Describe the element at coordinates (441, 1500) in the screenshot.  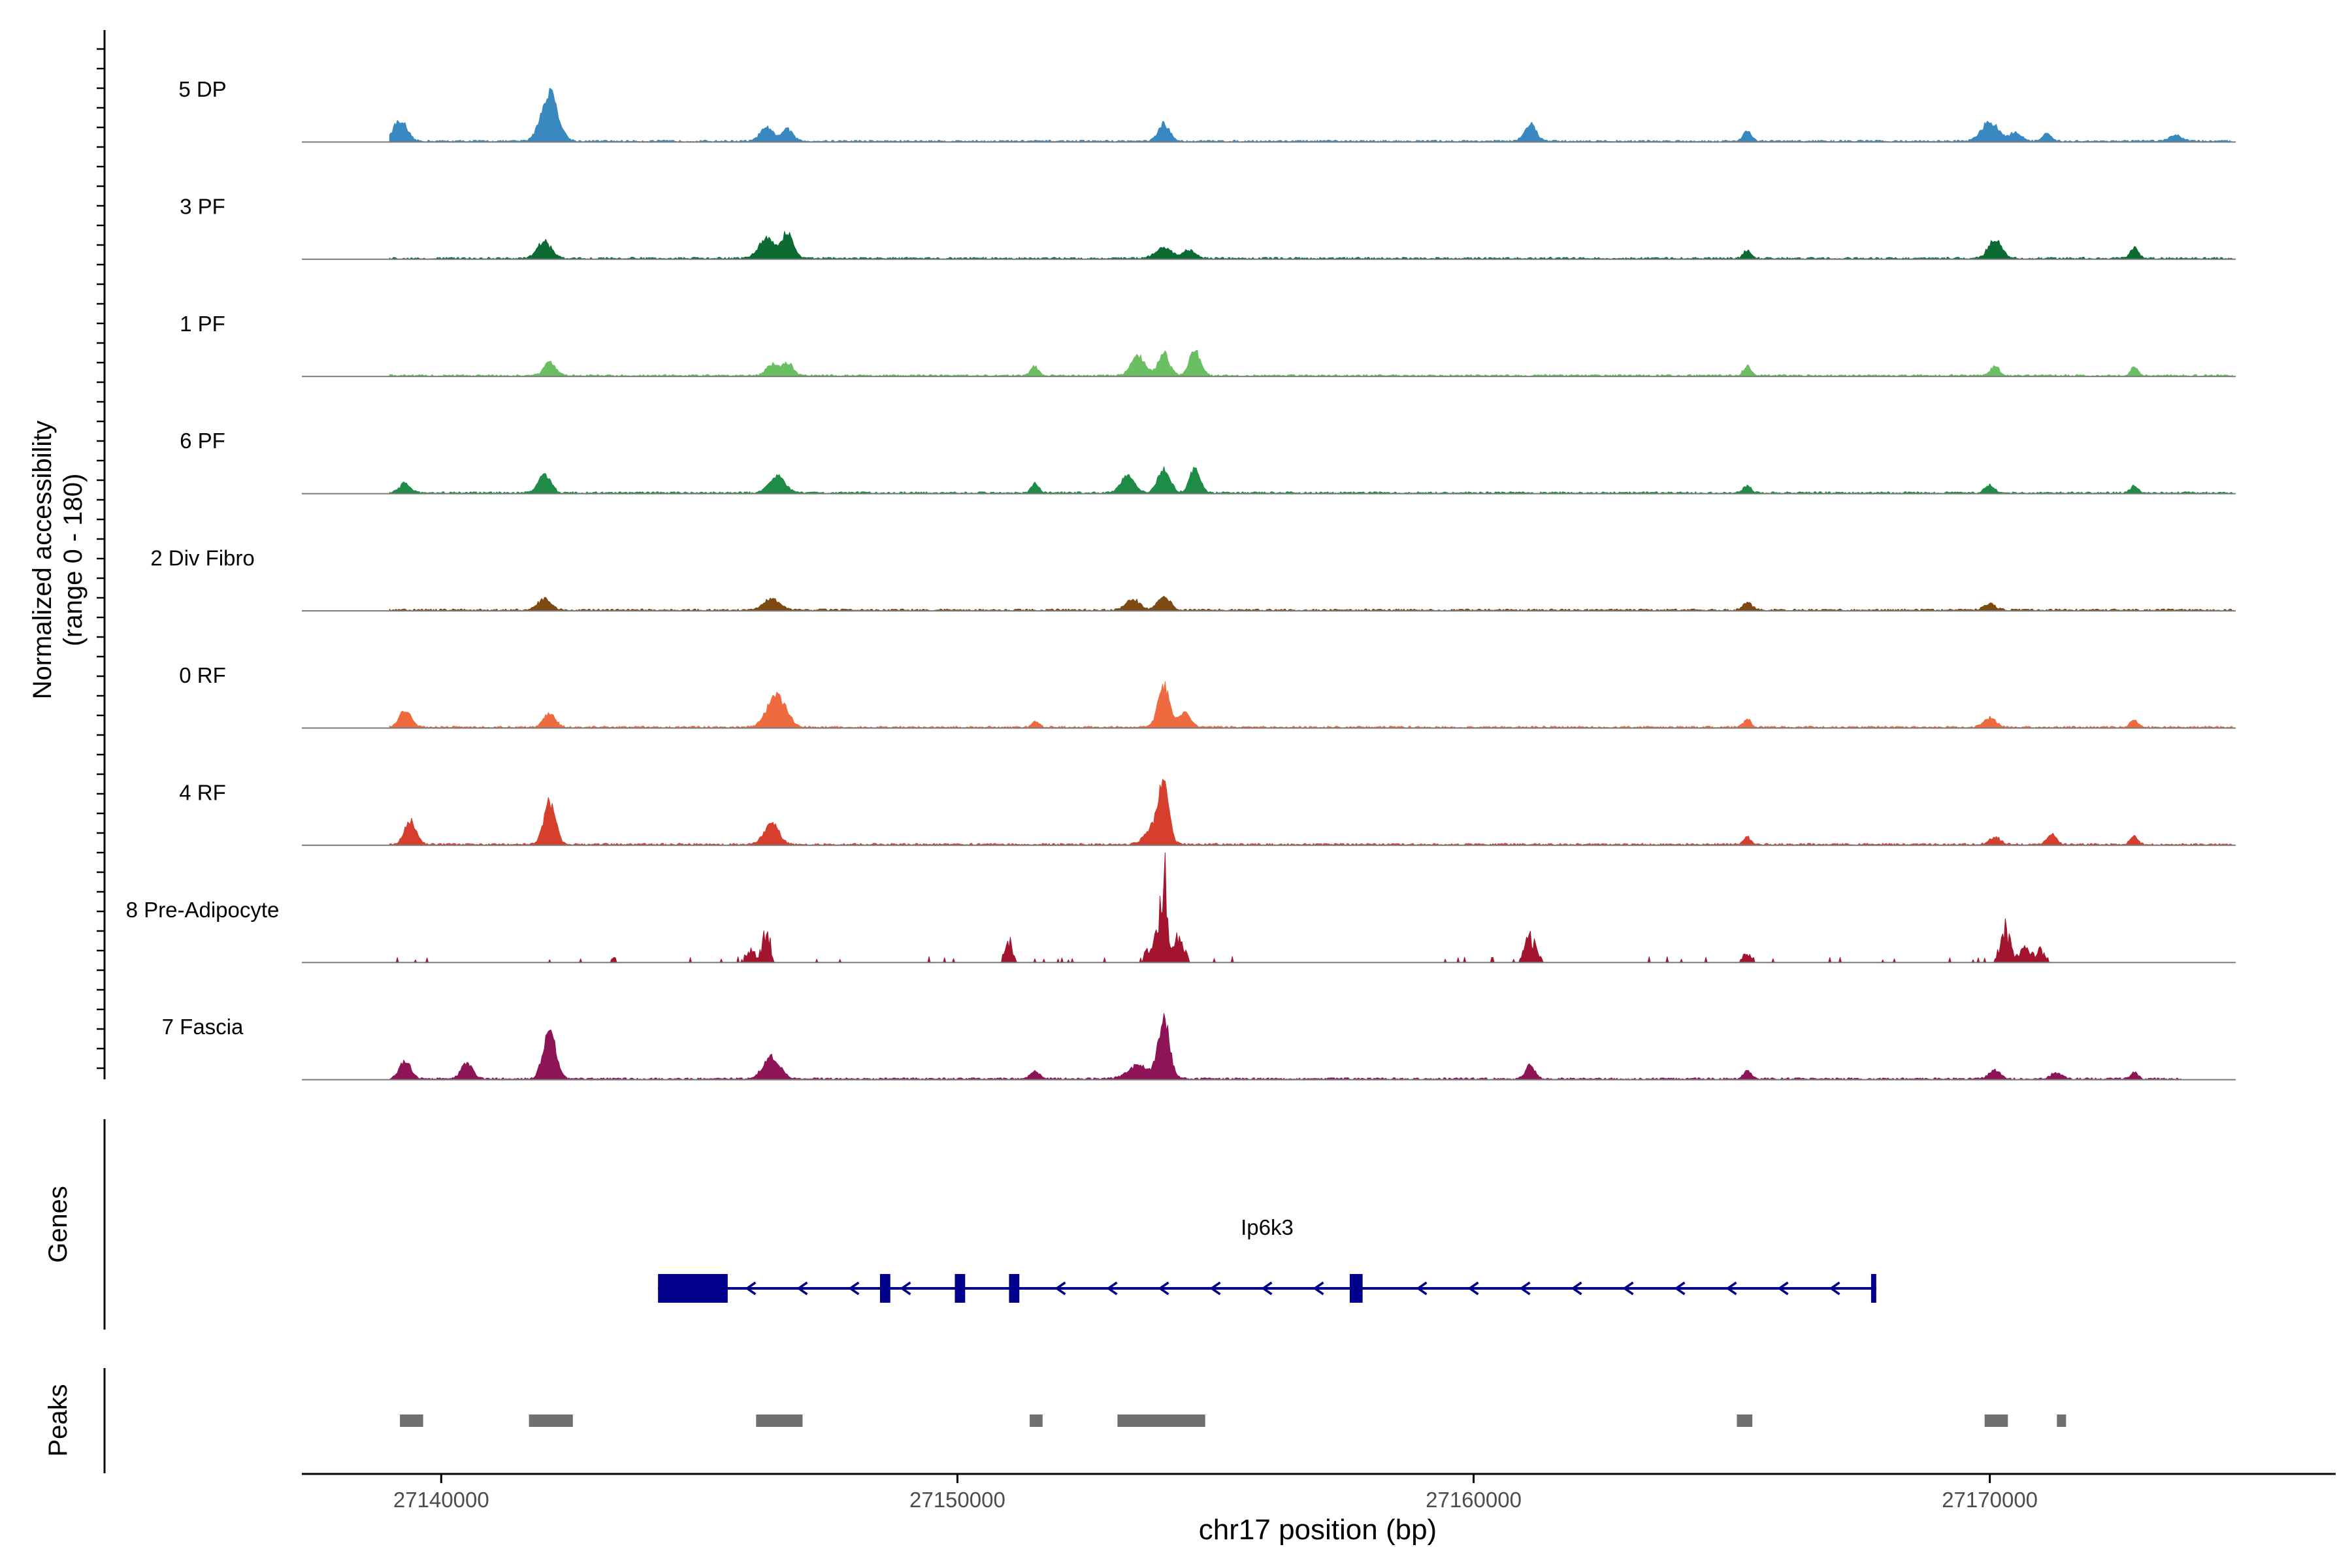
I see `x-tick-label: 27140000` at that location.